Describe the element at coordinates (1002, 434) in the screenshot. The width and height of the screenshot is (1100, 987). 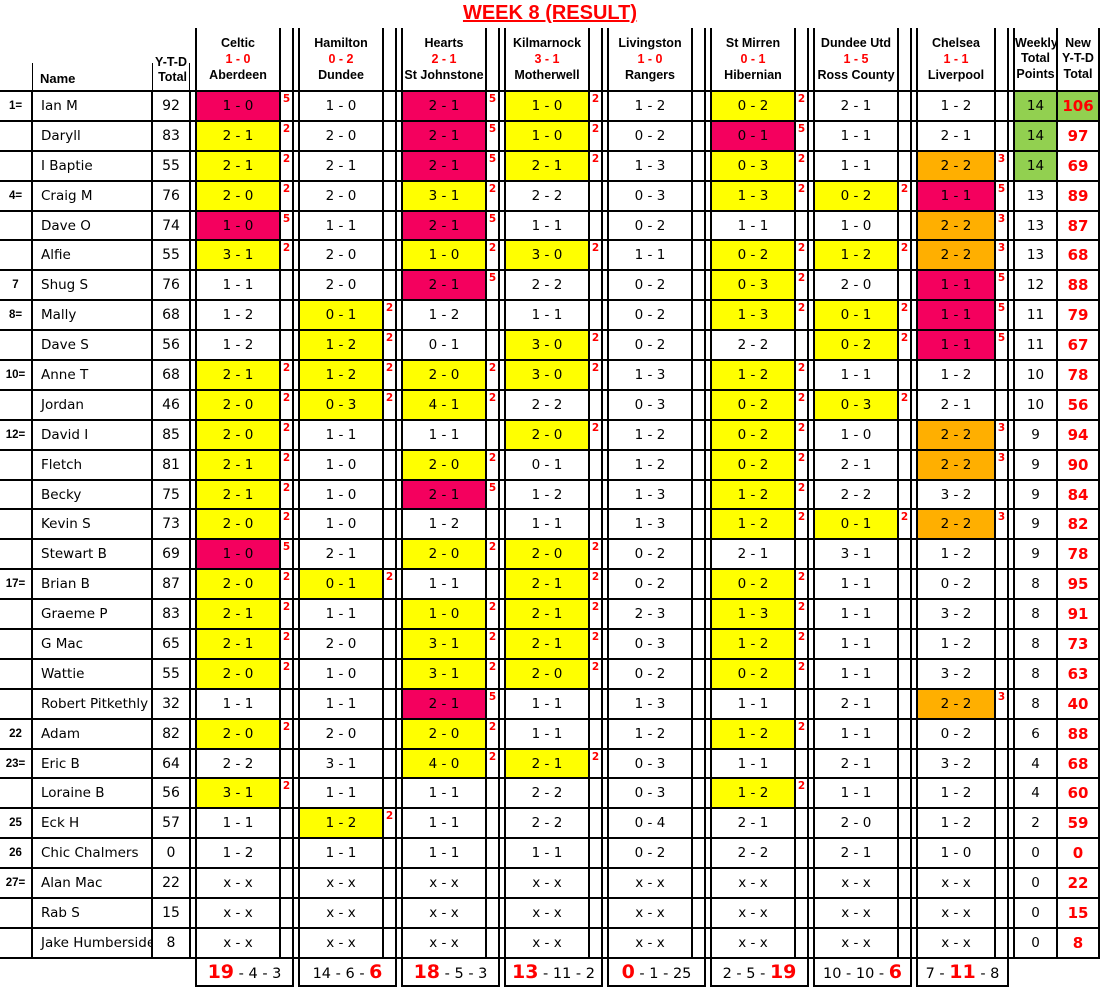
I see `points-awarded-cell: 3` at that location.